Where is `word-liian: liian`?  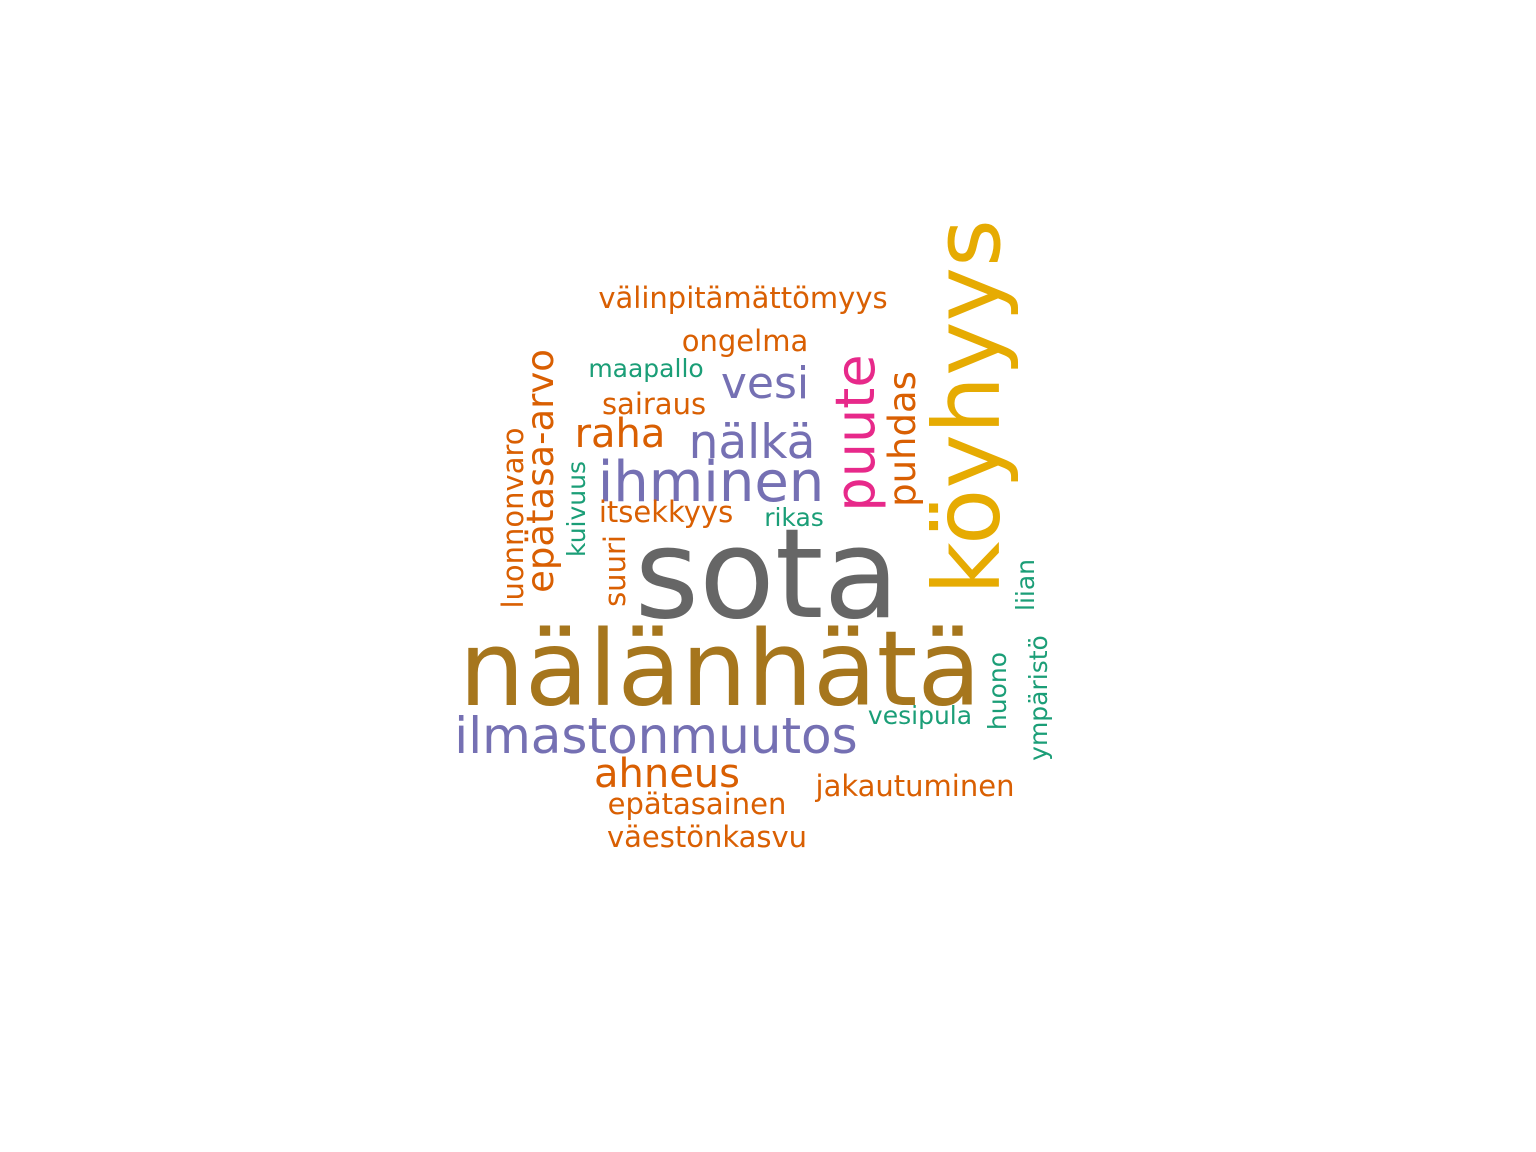
word-liian: liian is located at coordinates (1025, 585).